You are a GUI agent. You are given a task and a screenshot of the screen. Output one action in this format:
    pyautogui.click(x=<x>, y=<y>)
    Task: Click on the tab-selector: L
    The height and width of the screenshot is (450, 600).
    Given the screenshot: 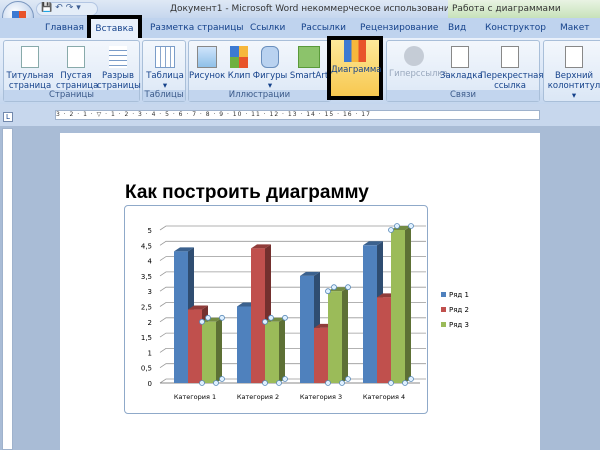 What is the action you would take?
    pyautogui.click(x=8, y=117)
    